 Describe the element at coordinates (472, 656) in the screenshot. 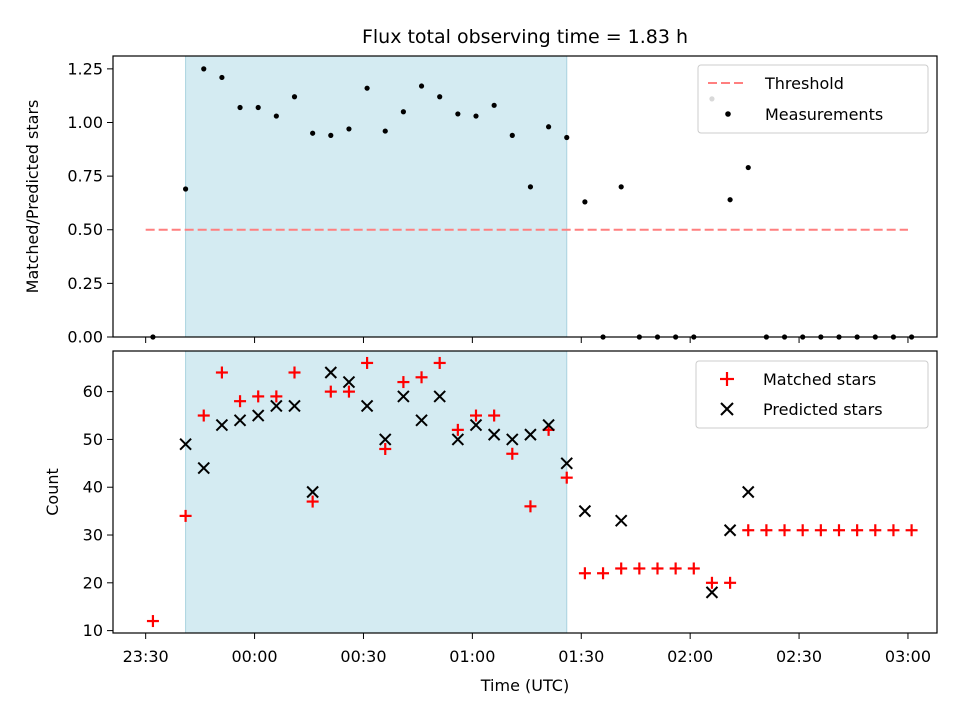

I see `x-tick-label: 01:00` at that location.